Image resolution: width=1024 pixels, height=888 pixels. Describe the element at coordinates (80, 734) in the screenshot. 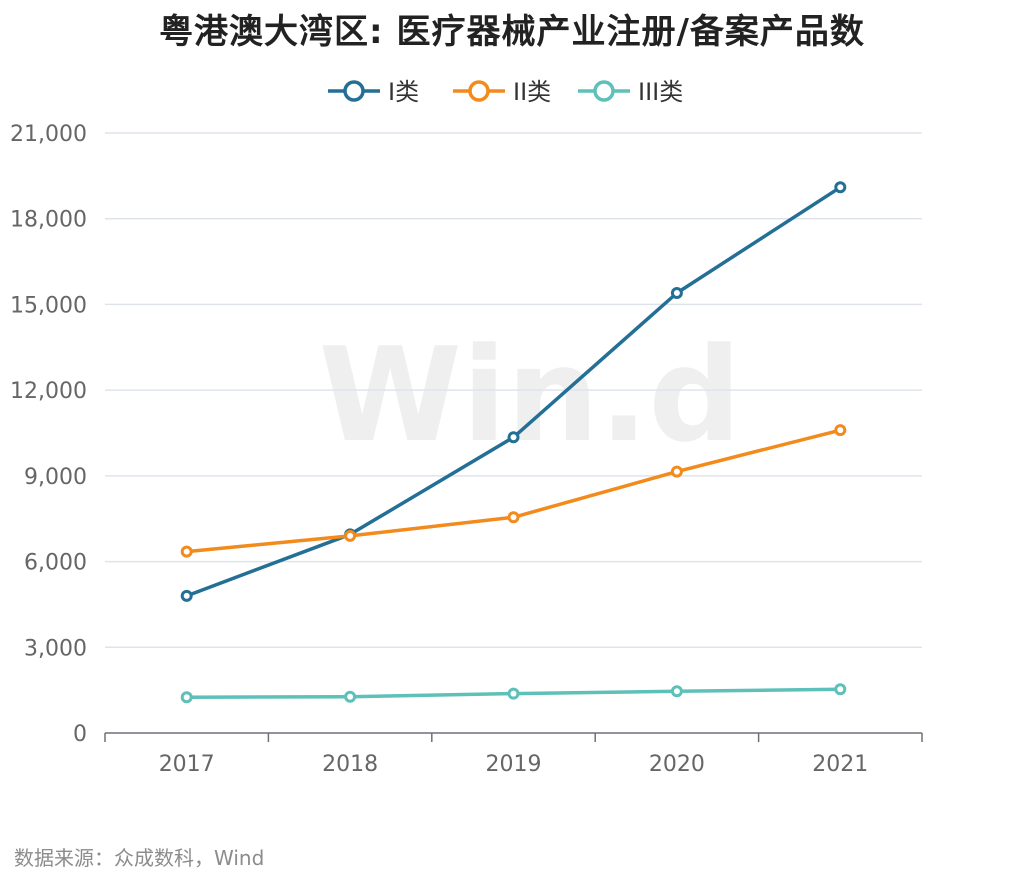

I see `y-tick-label: 0` at that location.